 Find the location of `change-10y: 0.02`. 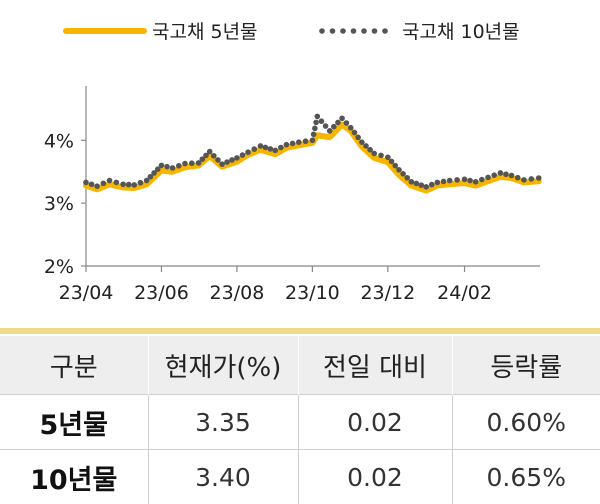

change-10y: 0.02 is located at coordinates (375, 476).